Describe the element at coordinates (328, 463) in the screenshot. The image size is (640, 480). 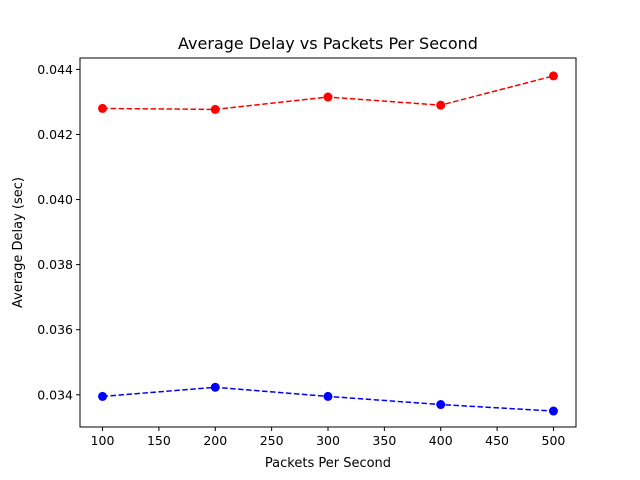
I see `x-axis-label: Packets Per Second` at that location.